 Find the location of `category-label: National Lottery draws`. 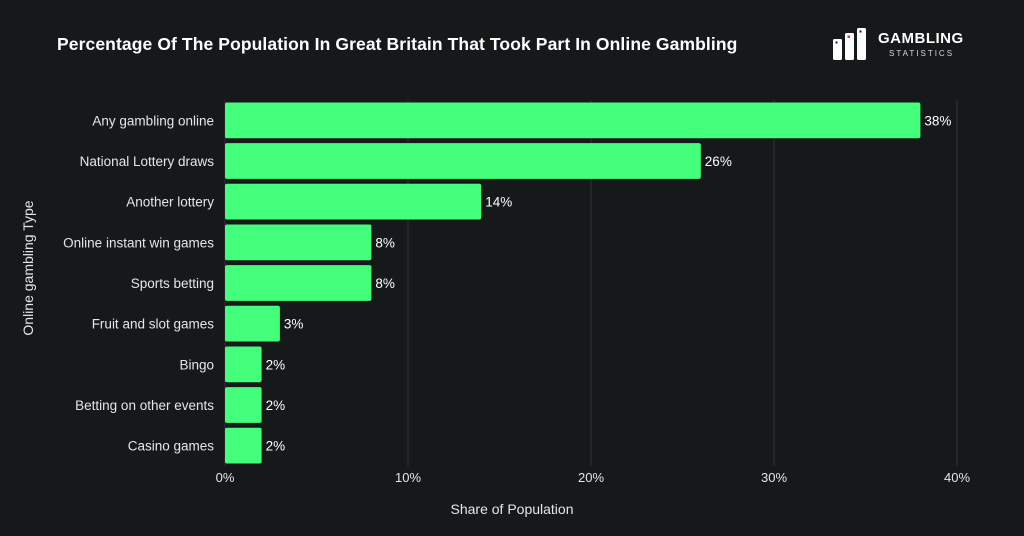

category-label: National Lottery draws is located at coordinates (147, 161).